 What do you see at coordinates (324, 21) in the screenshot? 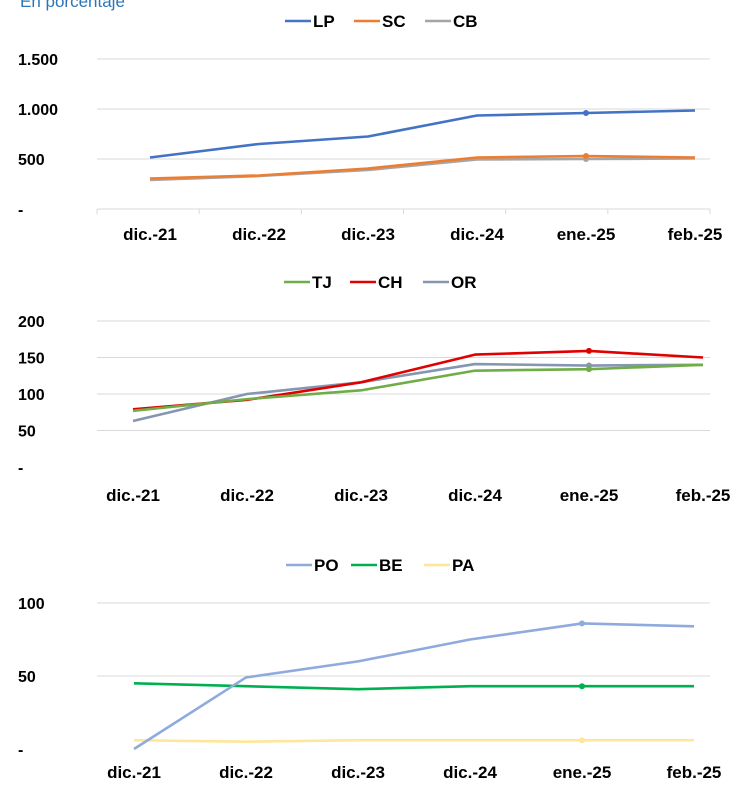
I see `legend-label-lp: LP` at bounding box center [324, 21].